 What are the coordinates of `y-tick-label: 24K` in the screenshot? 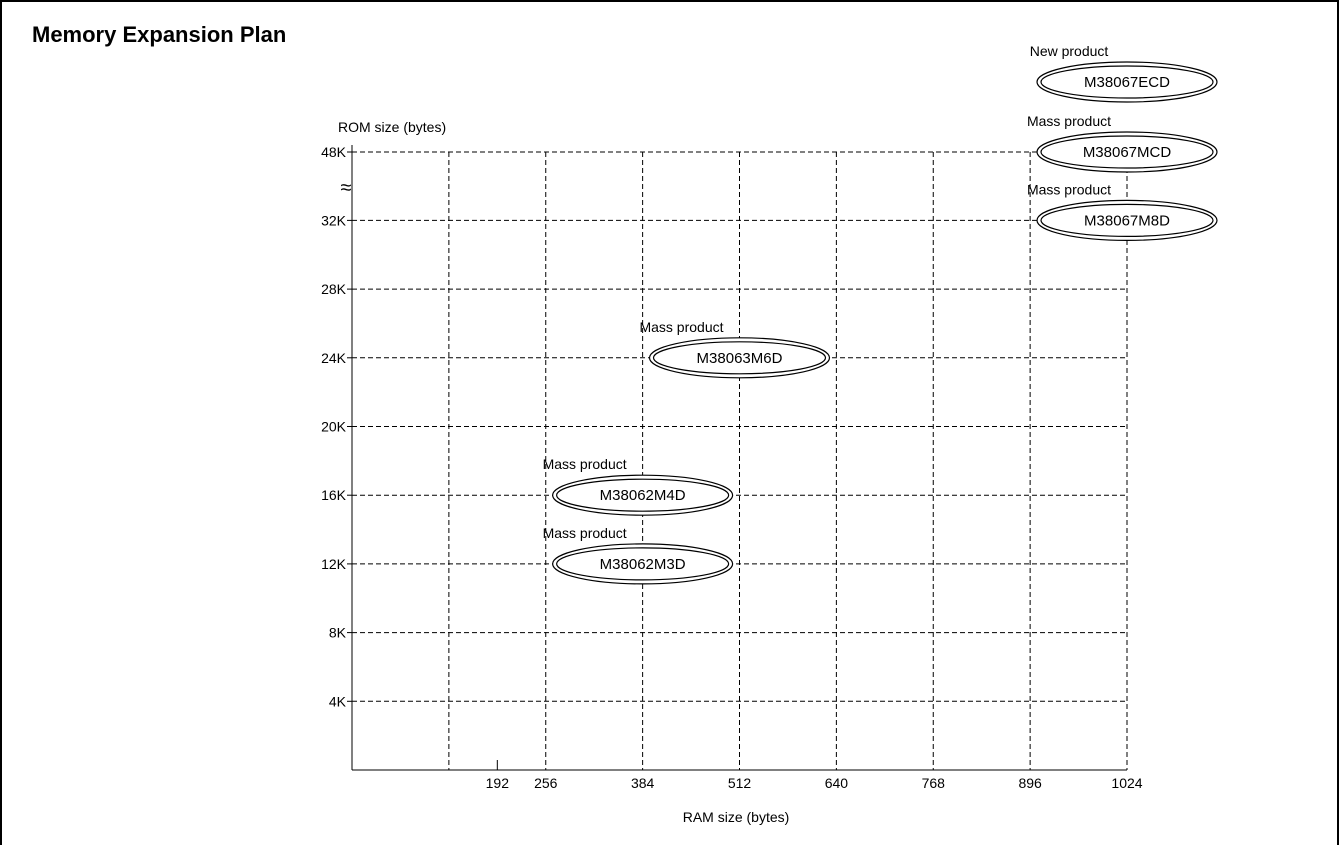 It's located at (334, 358).